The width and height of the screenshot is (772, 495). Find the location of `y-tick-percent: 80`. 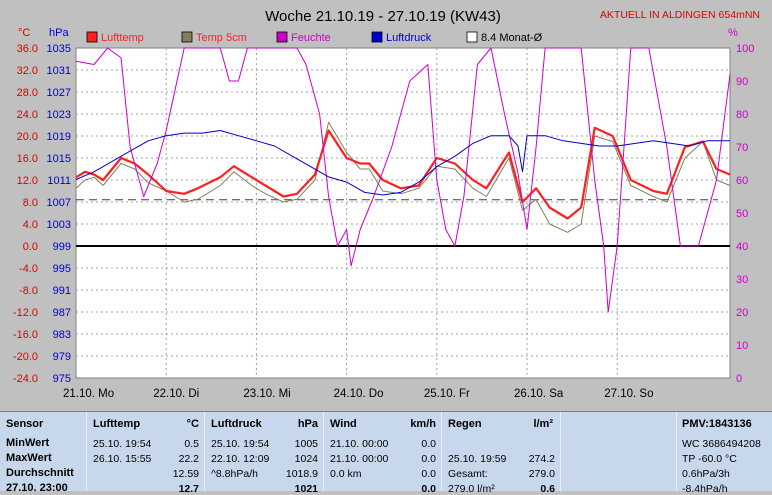

y-tick-percent: 80 is located at coordinates (742, 115).